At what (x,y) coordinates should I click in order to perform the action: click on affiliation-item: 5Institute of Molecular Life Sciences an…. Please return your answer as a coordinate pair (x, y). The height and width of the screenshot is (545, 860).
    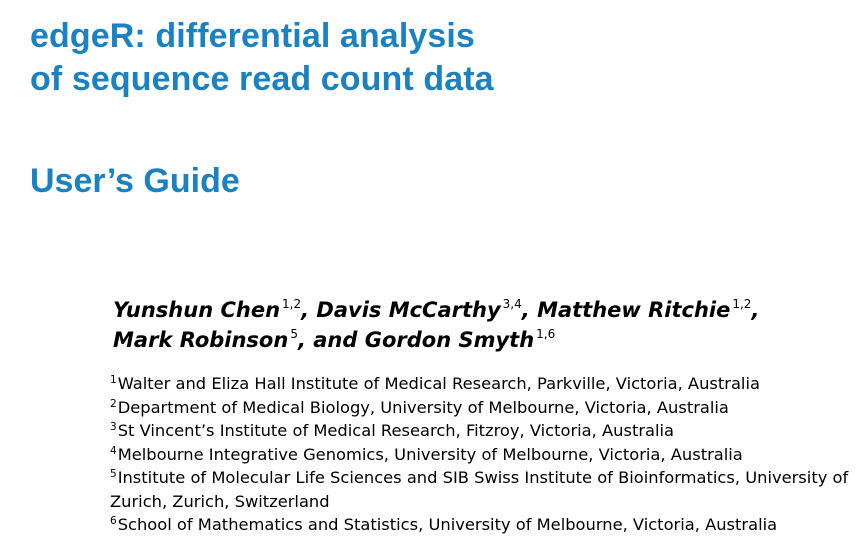
    Looking at the image, I should click on (482, 489).